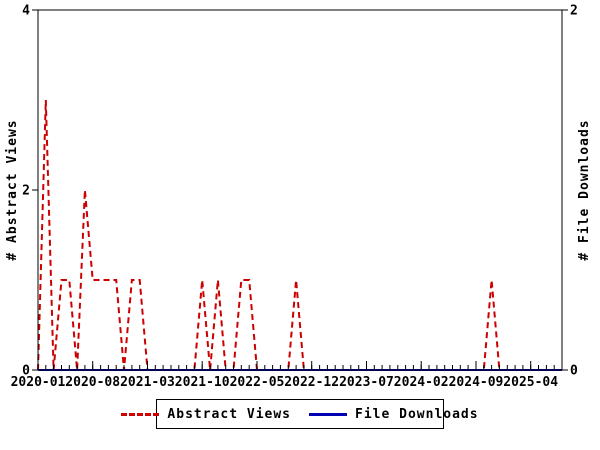 This screenshot has width=600, height=450. Describe the element at coordinates (584, 189) in the screenshot. I see `right-axis-title: # File Downloads` at that location.